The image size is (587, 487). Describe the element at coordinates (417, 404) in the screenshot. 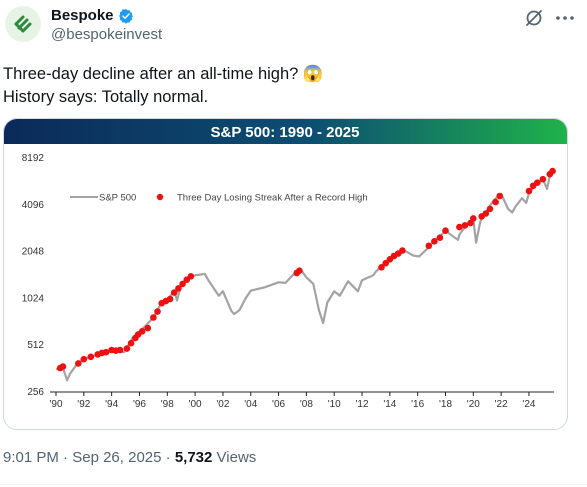

I see `x-tick-label: '16` at that location.